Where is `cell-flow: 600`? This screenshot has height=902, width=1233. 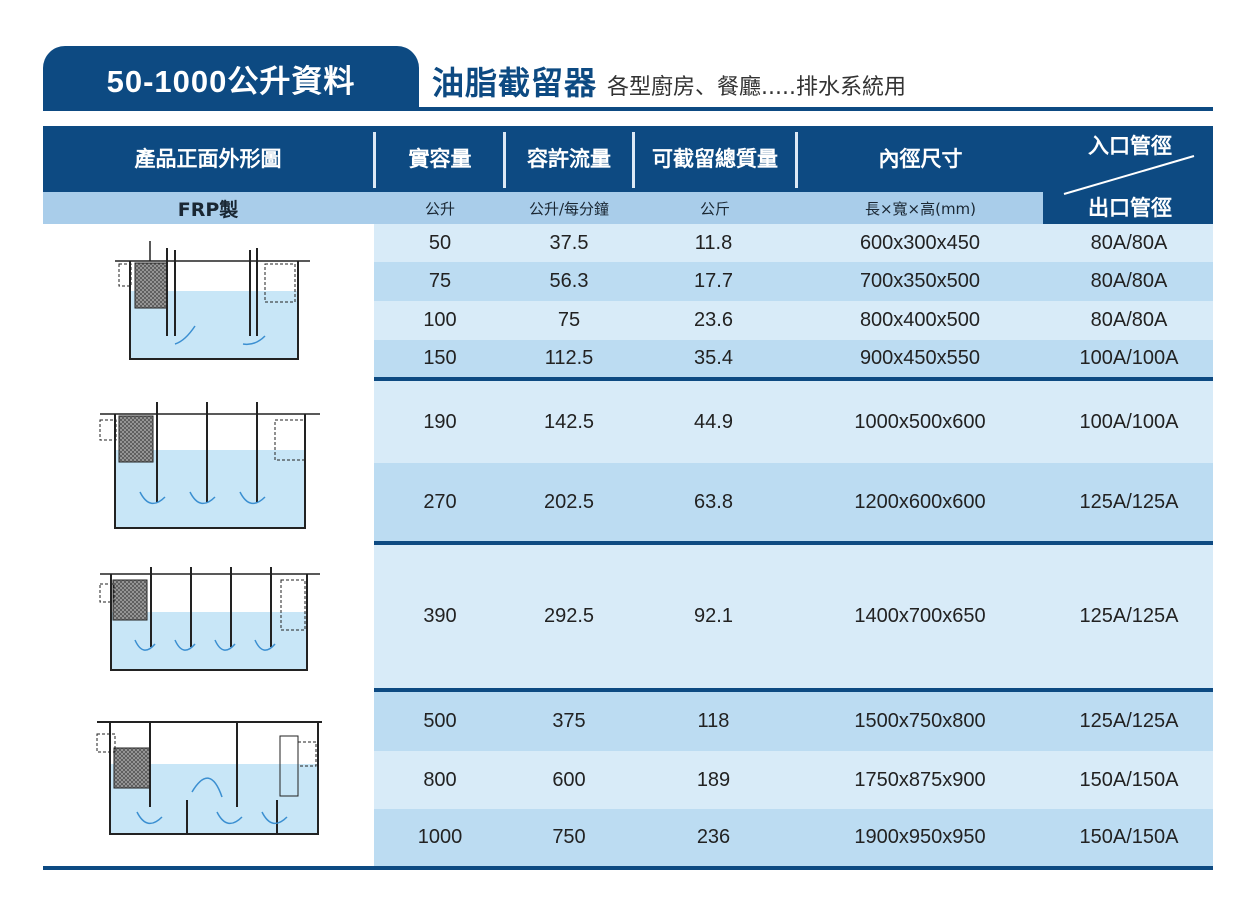
cell-flow: 600 is located at coordinates (569, 779).